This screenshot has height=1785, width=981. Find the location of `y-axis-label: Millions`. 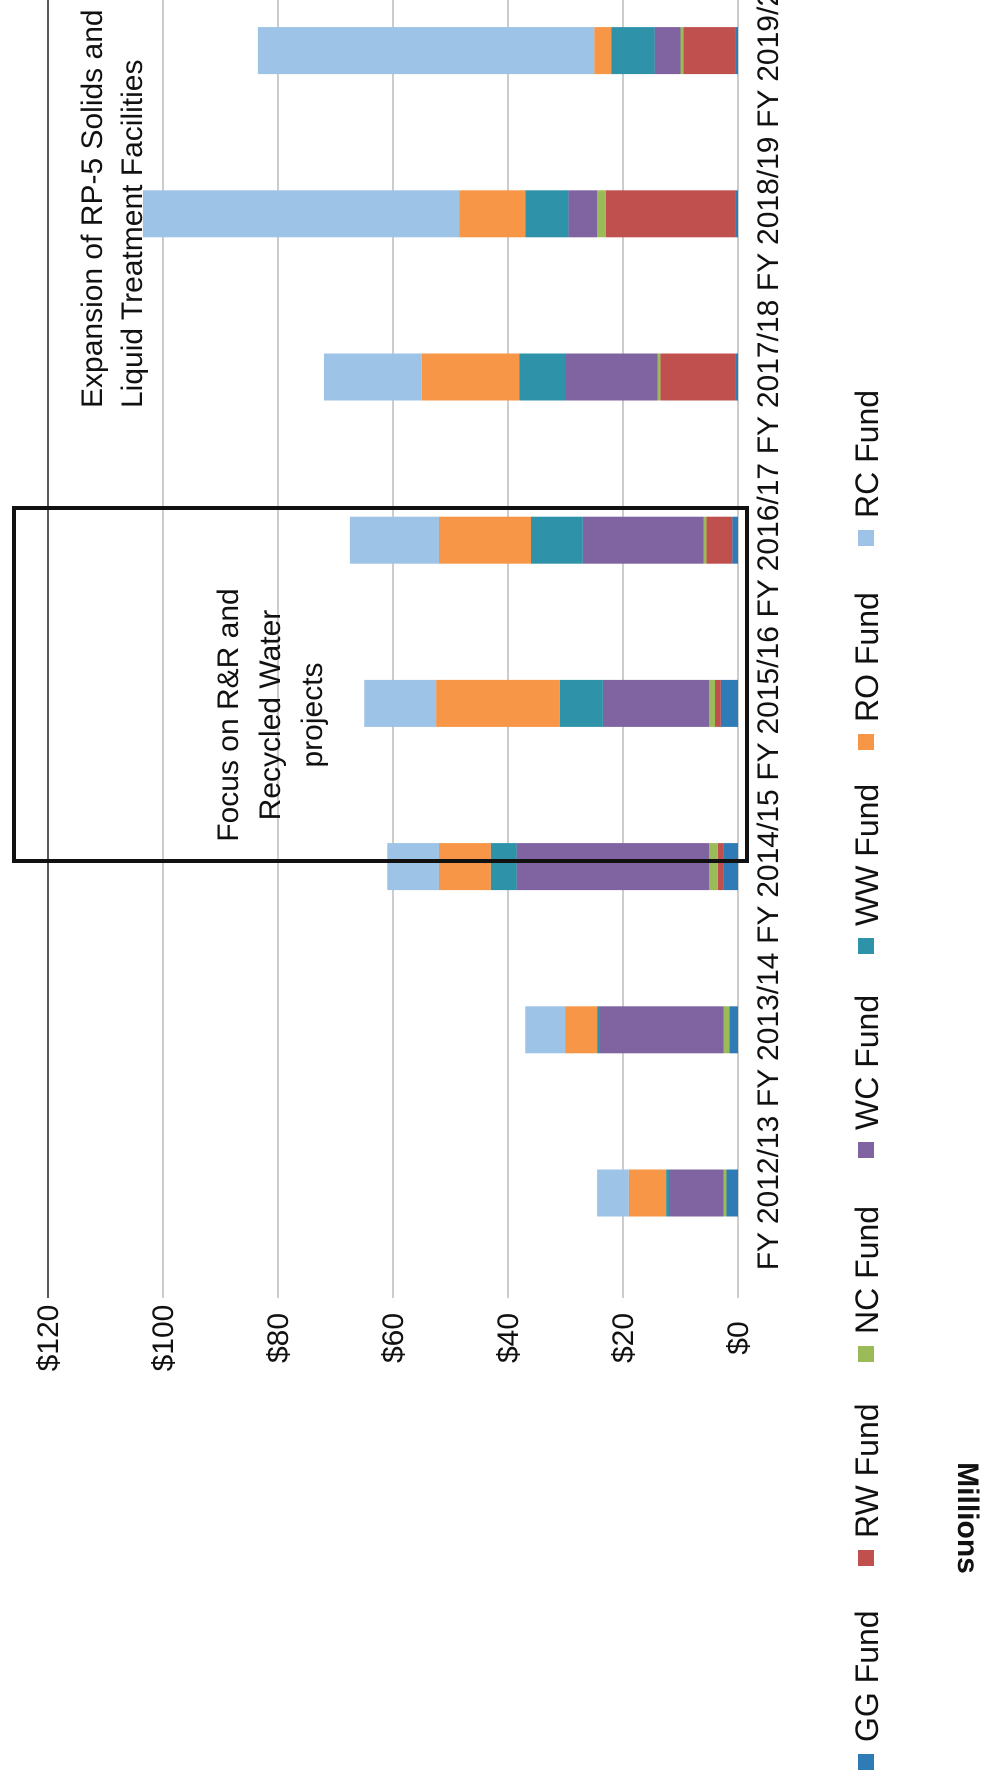

y-axis-label: Millions is located at coordinates (966, 1518).